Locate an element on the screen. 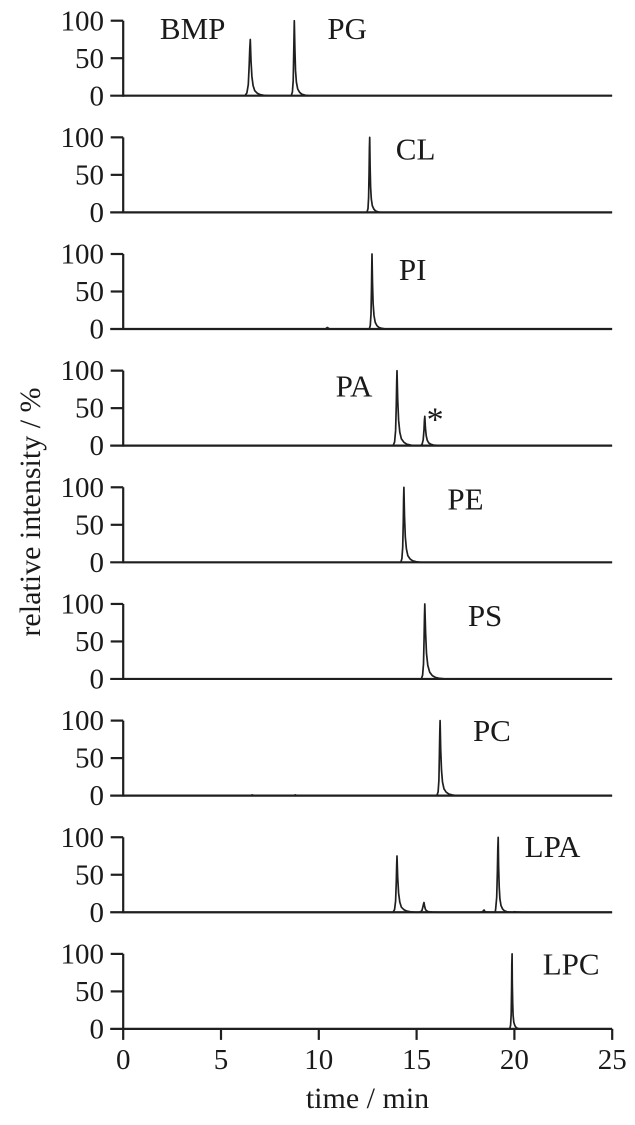 The image size is (635, 1125). panel-CL: 0 50 100 CL is located at coordinates (337, 175).